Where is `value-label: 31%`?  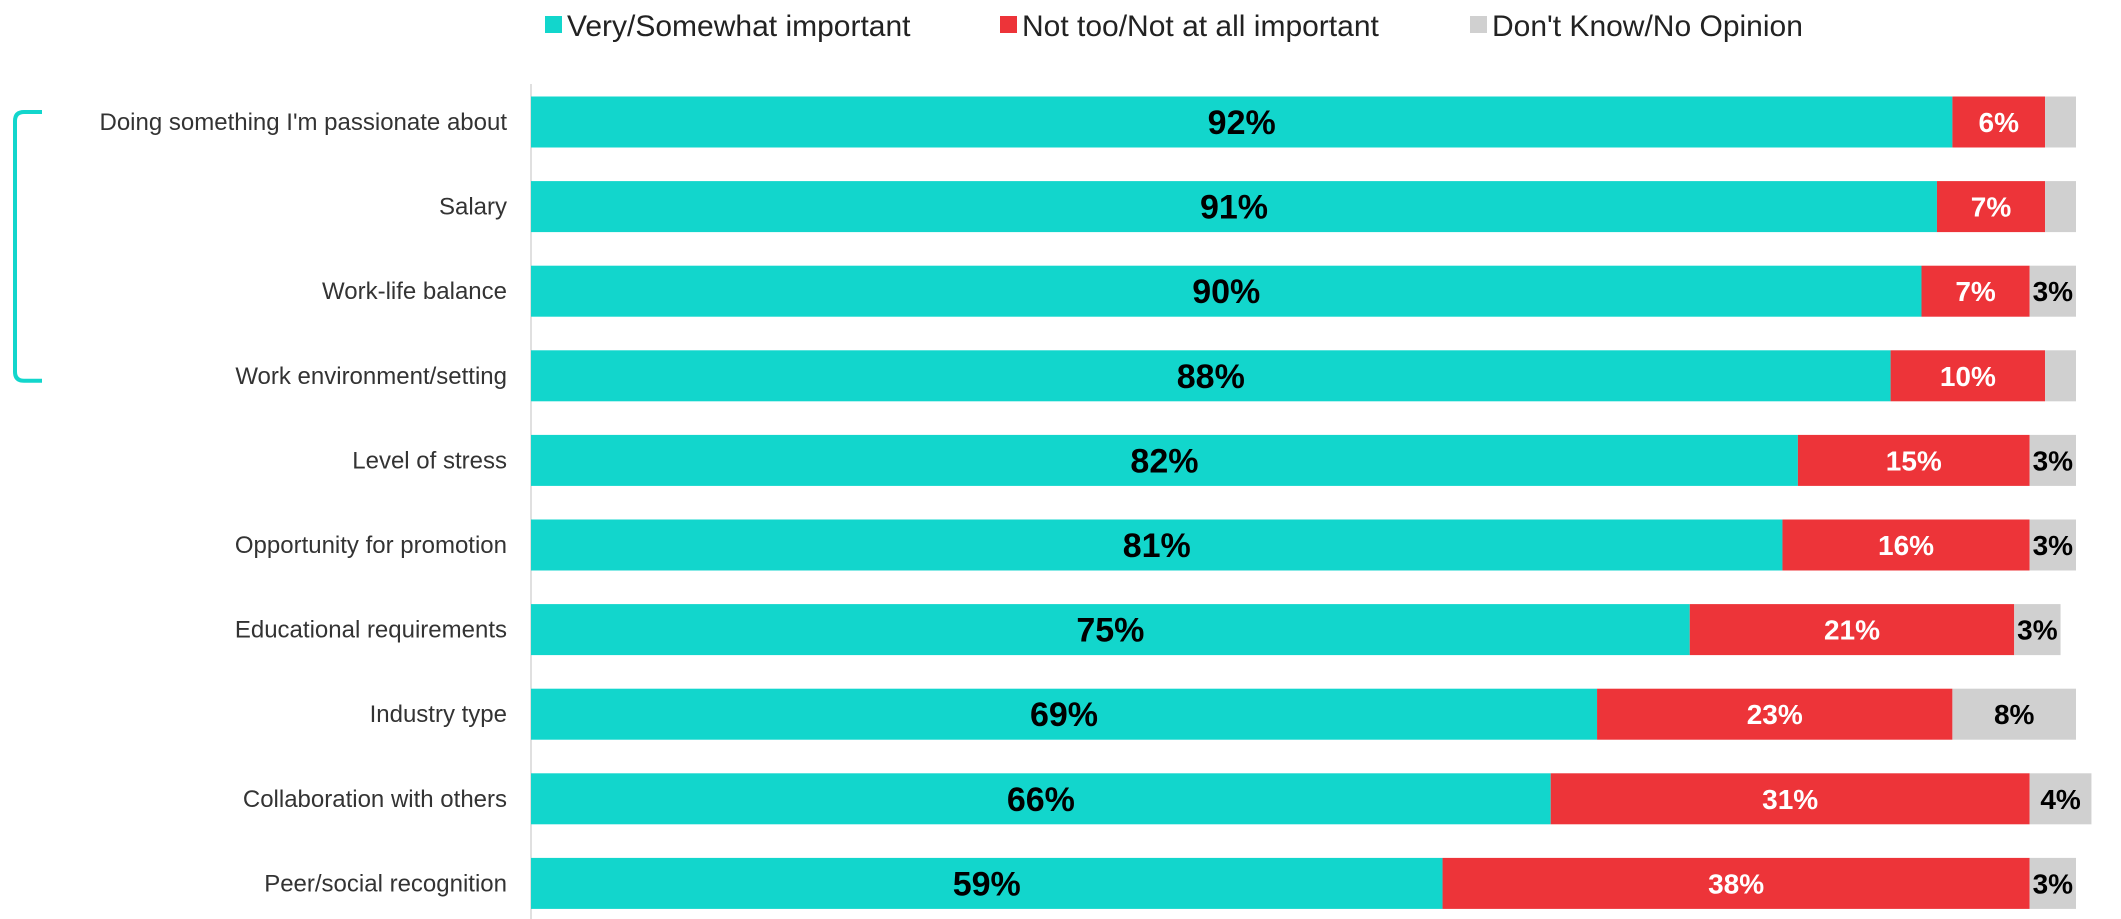
value-label: 31% is located at coordinates (1790, 799).